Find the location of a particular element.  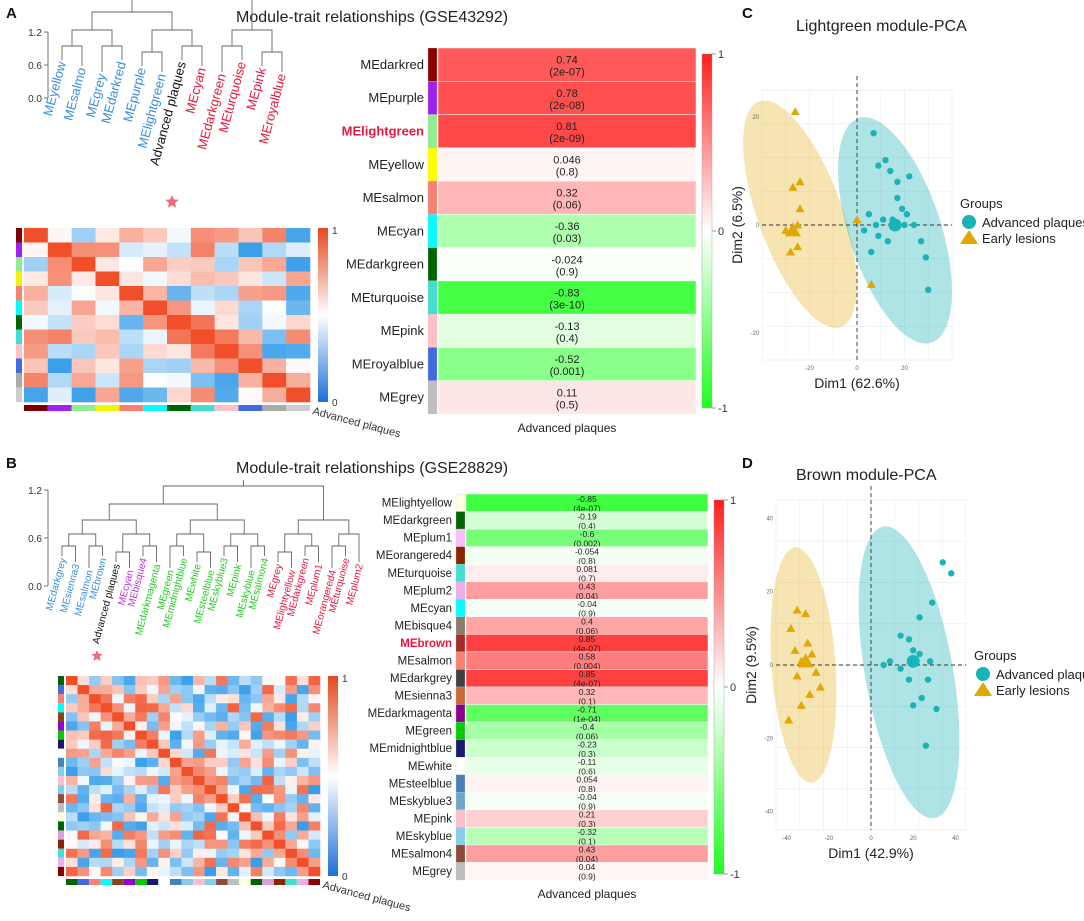

module-trait-cell is located at coordinates (567, 131).